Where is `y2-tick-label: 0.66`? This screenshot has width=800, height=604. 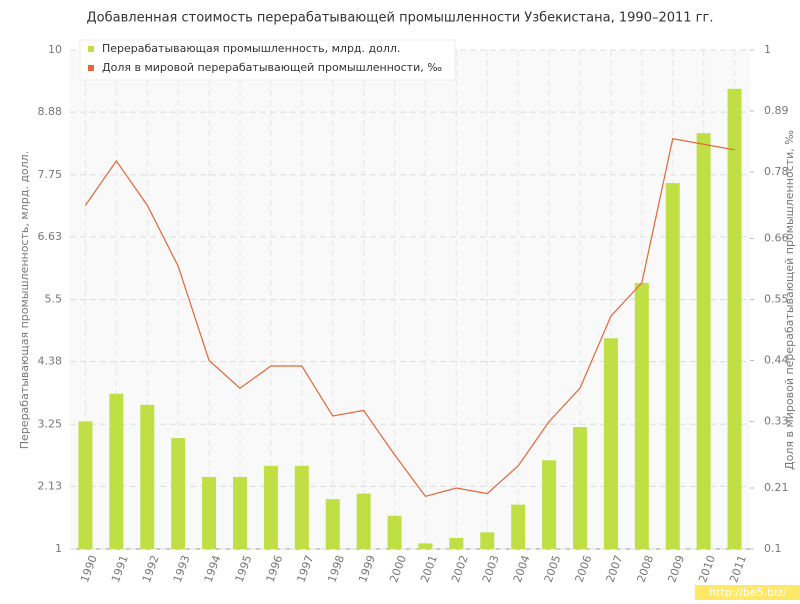 y2-tick-label: 0.66 is located at coordinates (776, 238).